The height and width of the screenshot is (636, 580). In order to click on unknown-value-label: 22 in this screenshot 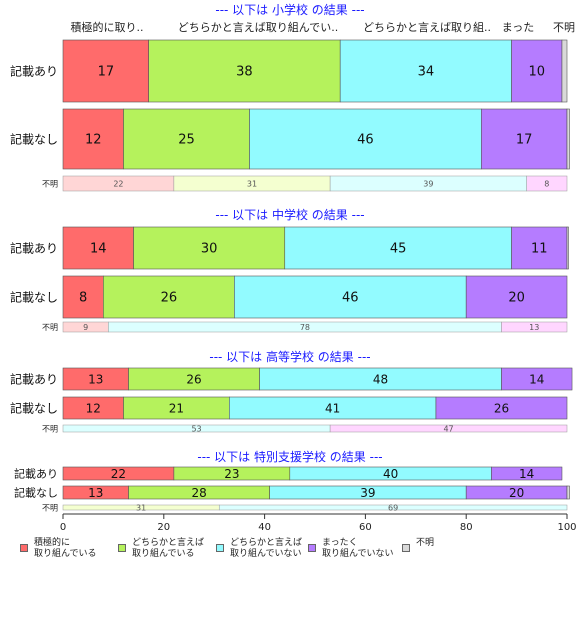, I will do `click(118, 184)`.